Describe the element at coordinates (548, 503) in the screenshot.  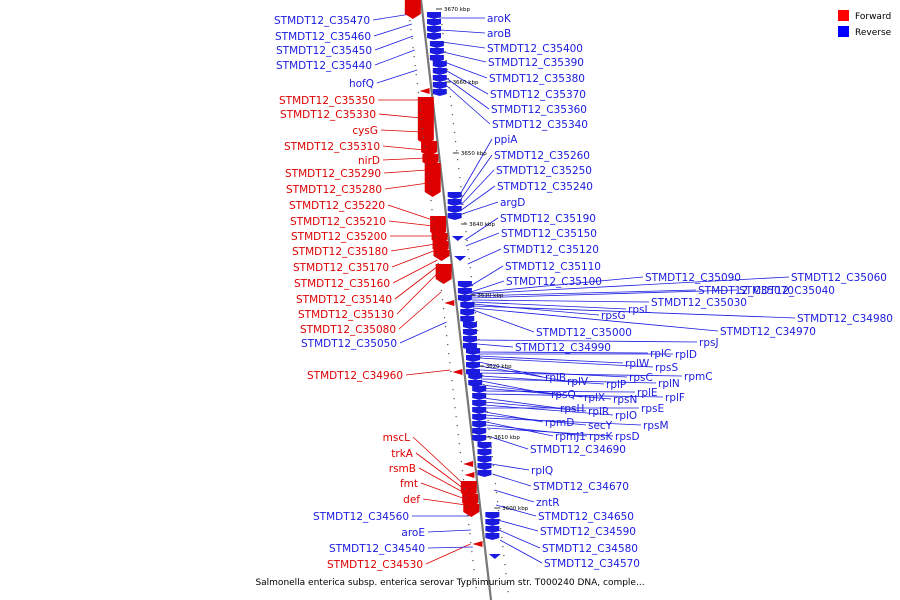
I see `gene-label: zntR` at that location.